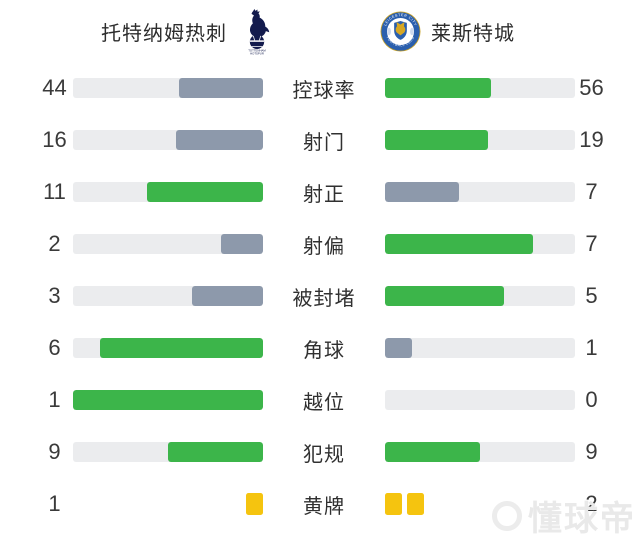  I want to click on home-team-header: 托特纳姆热刺 TOTTENHAM HOTSPUR, so click(160, 31).